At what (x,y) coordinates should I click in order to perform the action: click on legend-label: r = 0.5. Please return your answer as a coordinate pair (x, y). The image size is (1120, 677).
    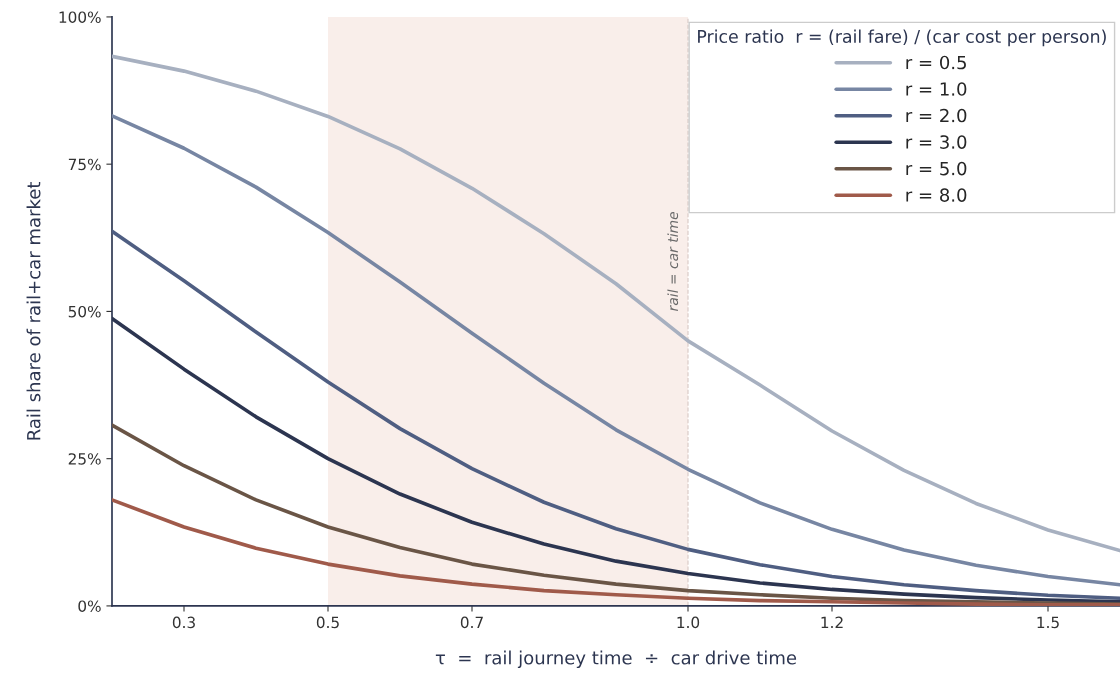
    Looking at the image, I should click on (936, 62).